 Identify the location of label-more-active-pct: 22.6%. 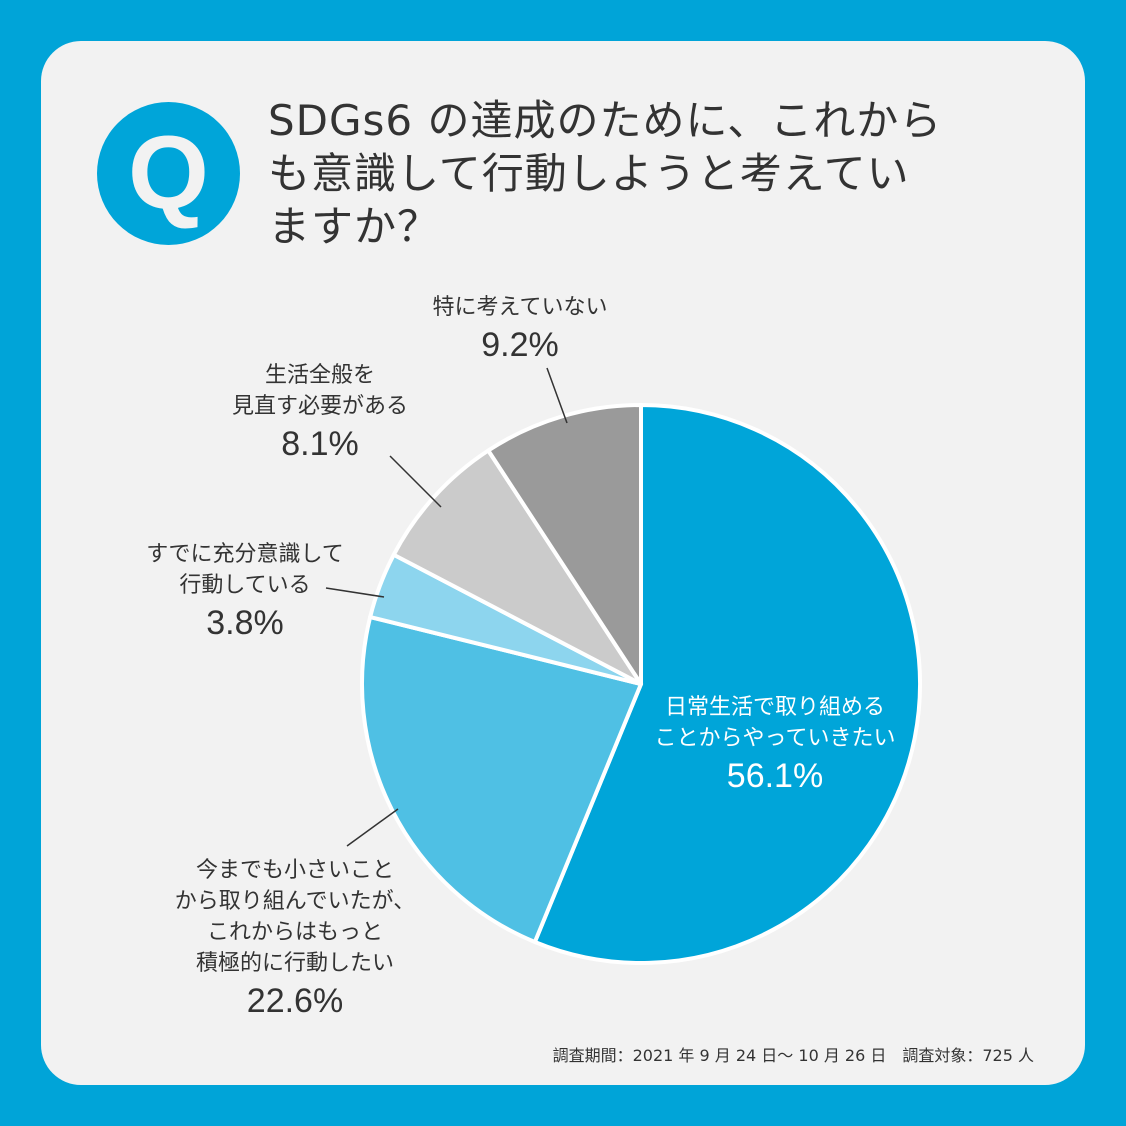
(295, 1001).